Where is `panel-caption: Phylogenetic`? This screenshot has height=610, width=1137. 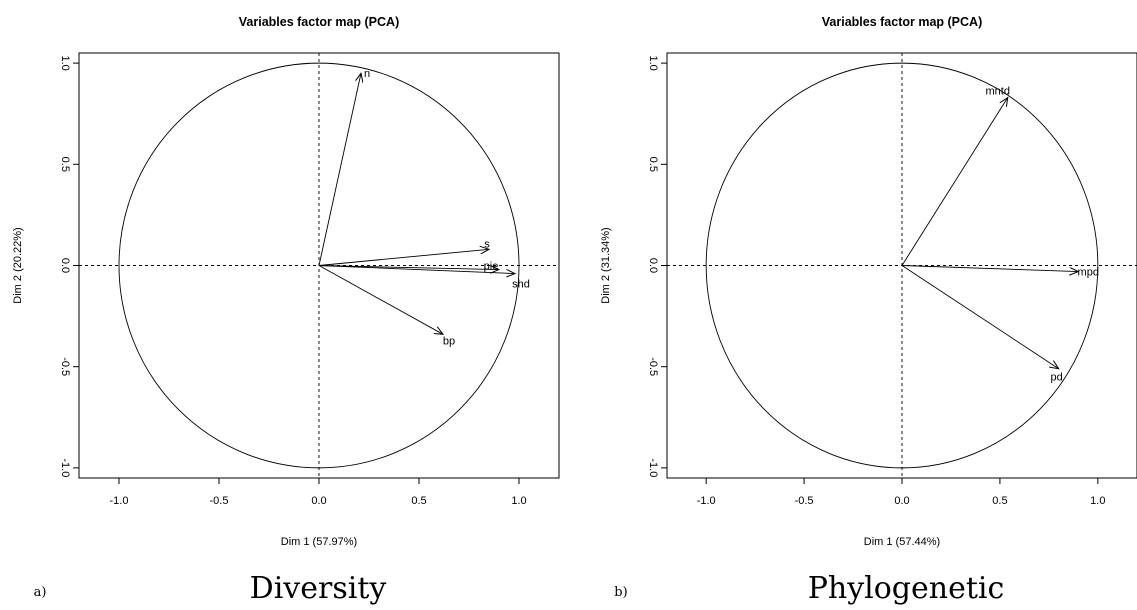 panel-caption: Phylogenetic is located at coordinates (906, 588).